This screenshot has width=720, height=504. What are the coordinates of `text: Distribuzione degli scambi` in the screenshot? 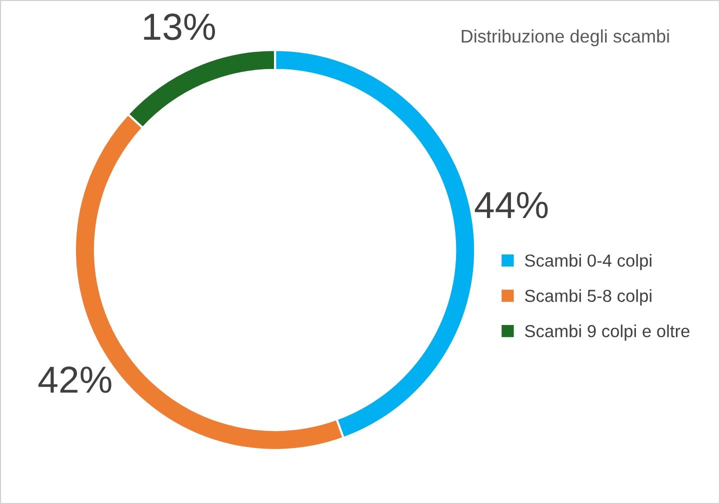 It's located at (565, 37).